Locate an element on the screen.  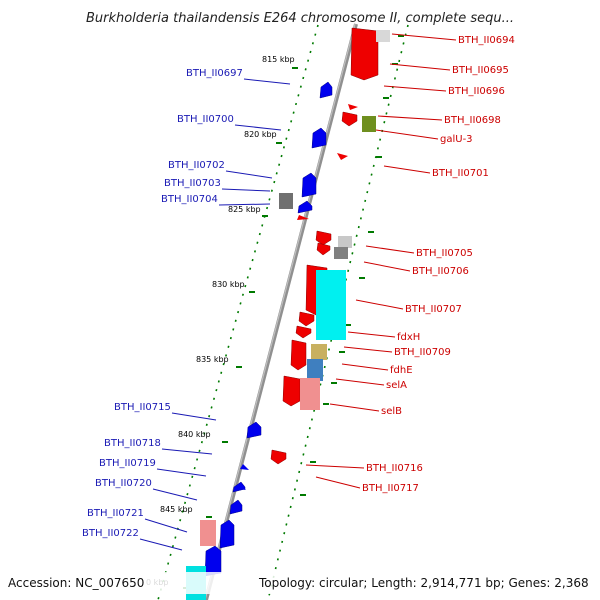
left-gene-label: BTH_II0719 is located at coordinates (127, 463).